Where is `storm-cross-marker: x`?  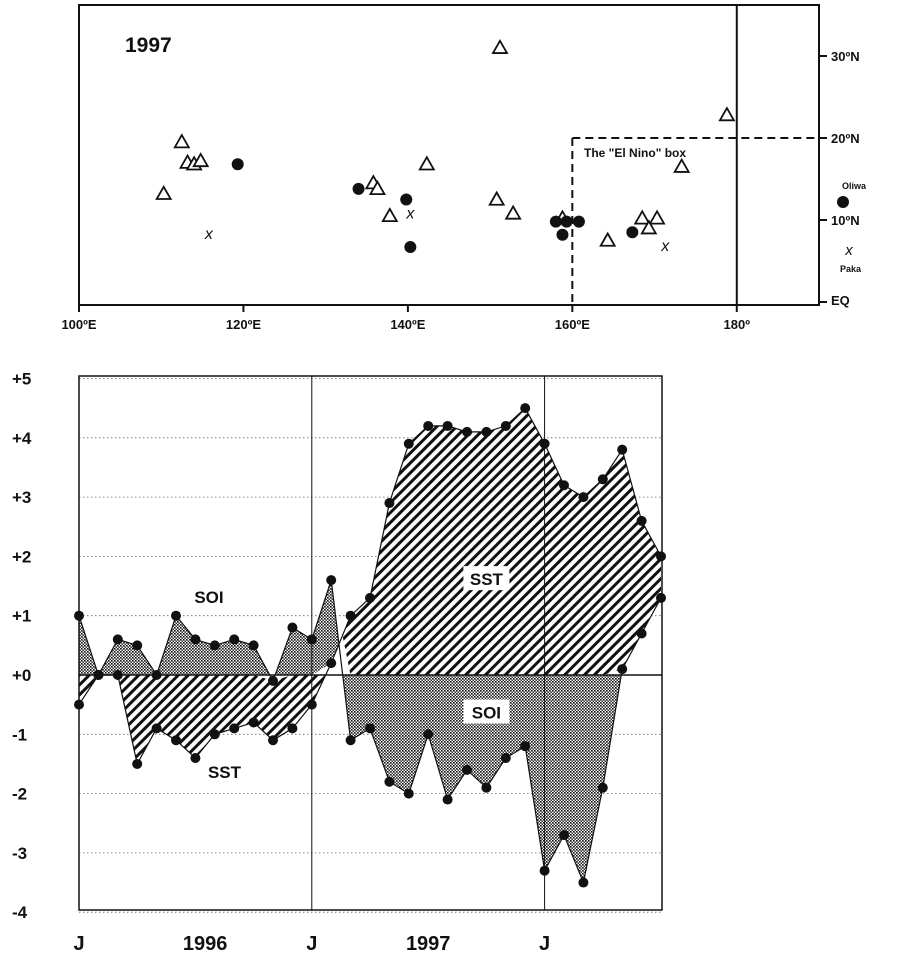
storm-cross-marker: x is located at coordinates (665, 246).